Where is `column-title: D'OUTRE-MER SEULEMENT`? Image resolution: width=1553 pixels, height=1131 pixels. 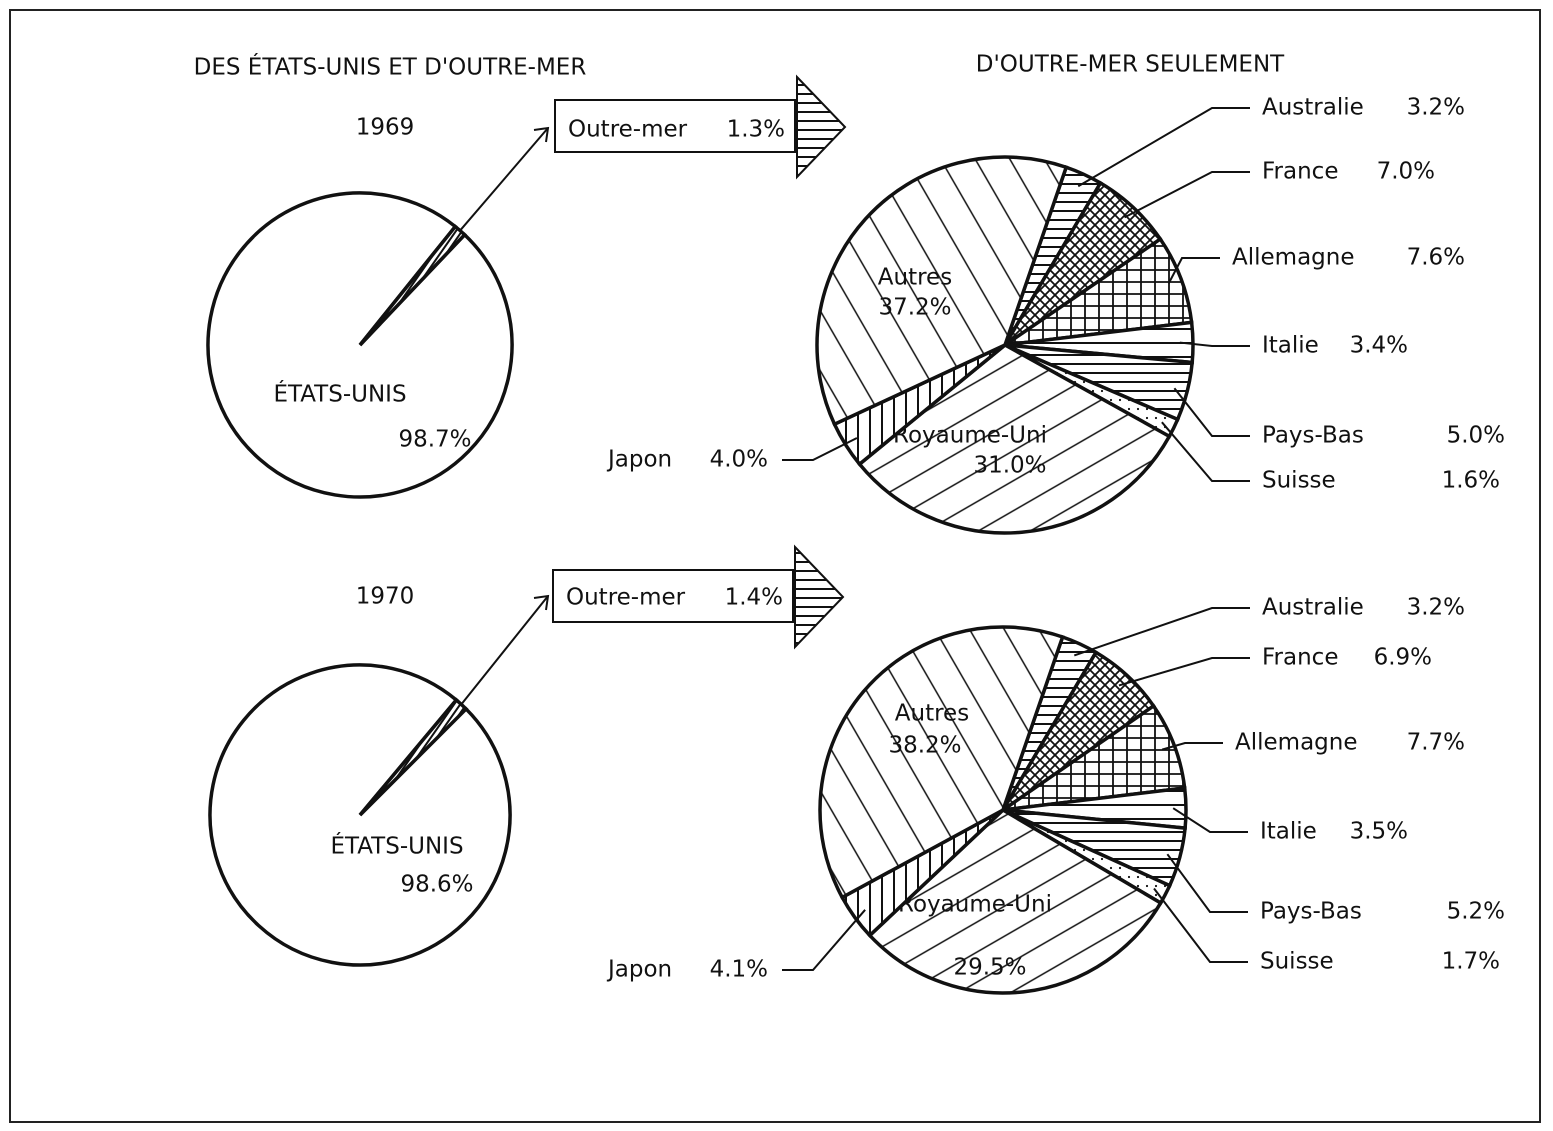 column-title: D'OUTRE-MER SEULEMENT is located at coordinates (1130, 65).